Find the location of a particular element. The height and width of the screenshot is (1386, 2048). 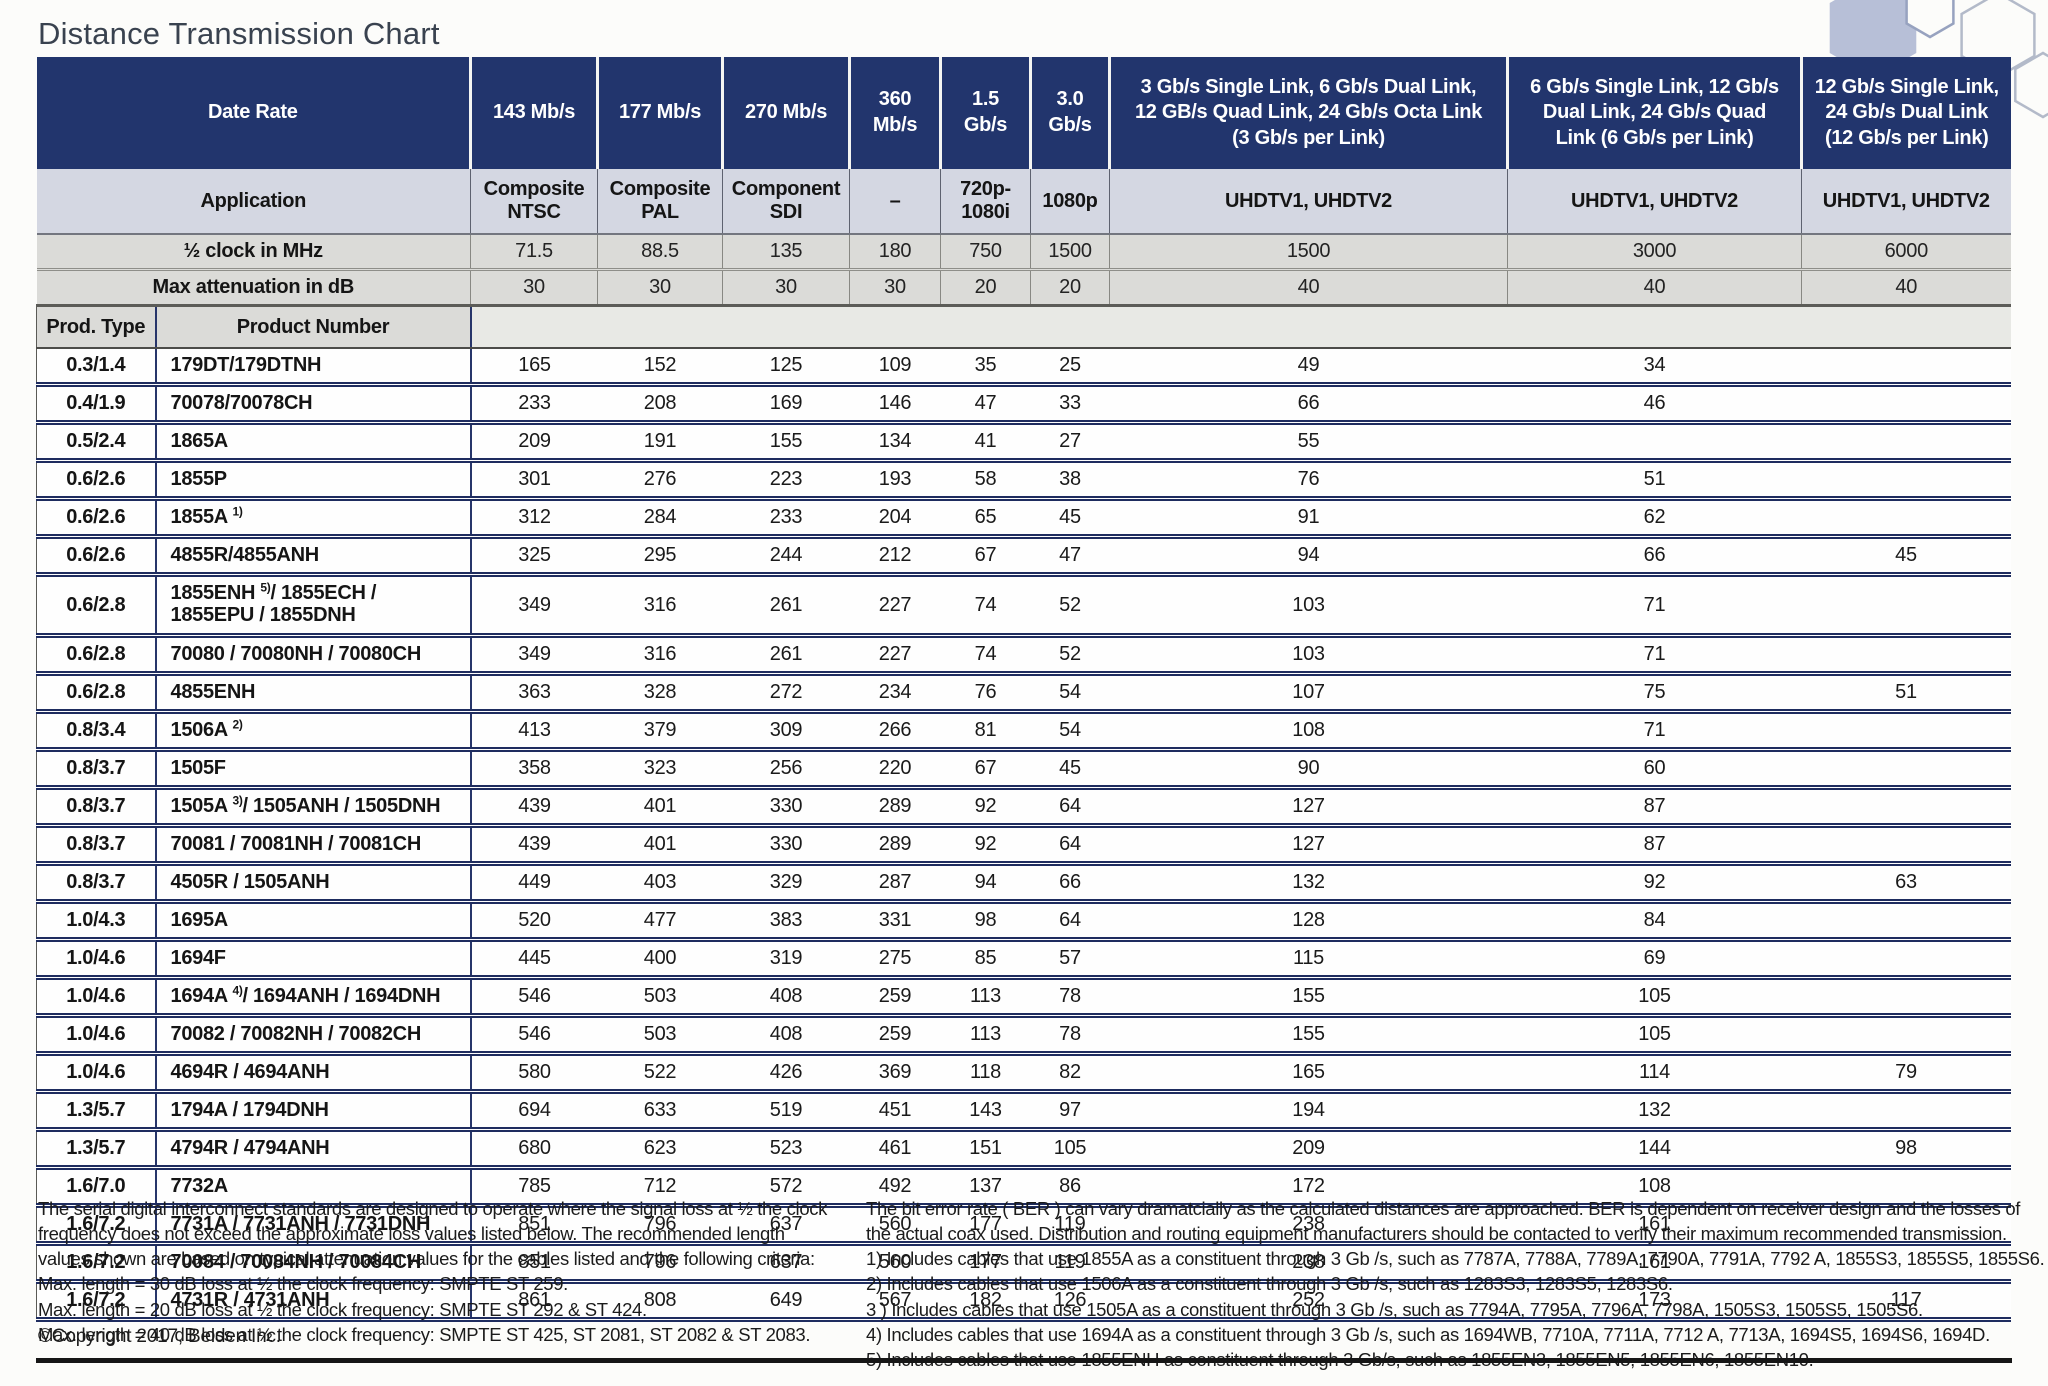

value-cell: 284 is located at coordinates (660, 518).